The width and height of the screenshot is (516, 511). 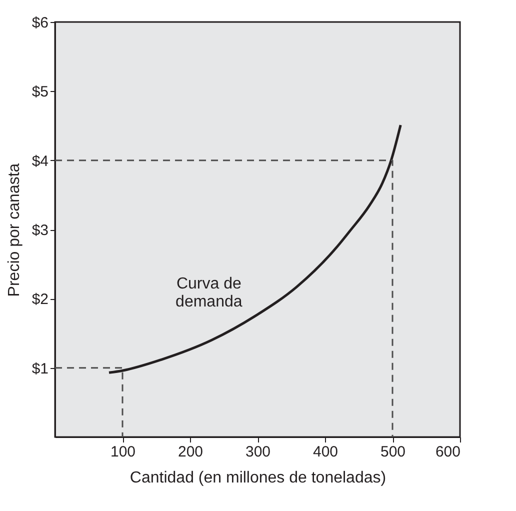 What do you see at coordinates (258, 452) in the screenshot?
I see `x-tick-label: 300` at bounding box center [258, 452].